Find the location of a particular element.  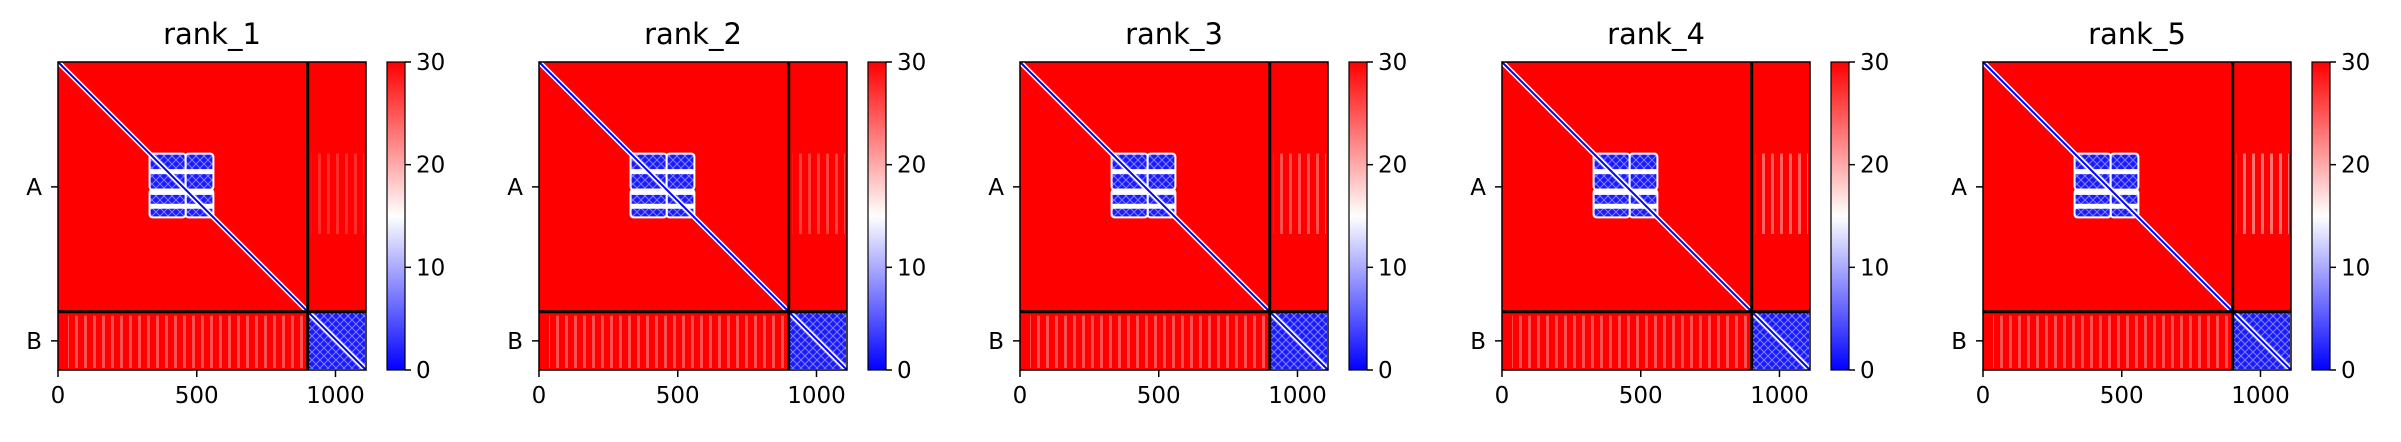

chart-title: rank_3 is located at coordinates (1174, 34).